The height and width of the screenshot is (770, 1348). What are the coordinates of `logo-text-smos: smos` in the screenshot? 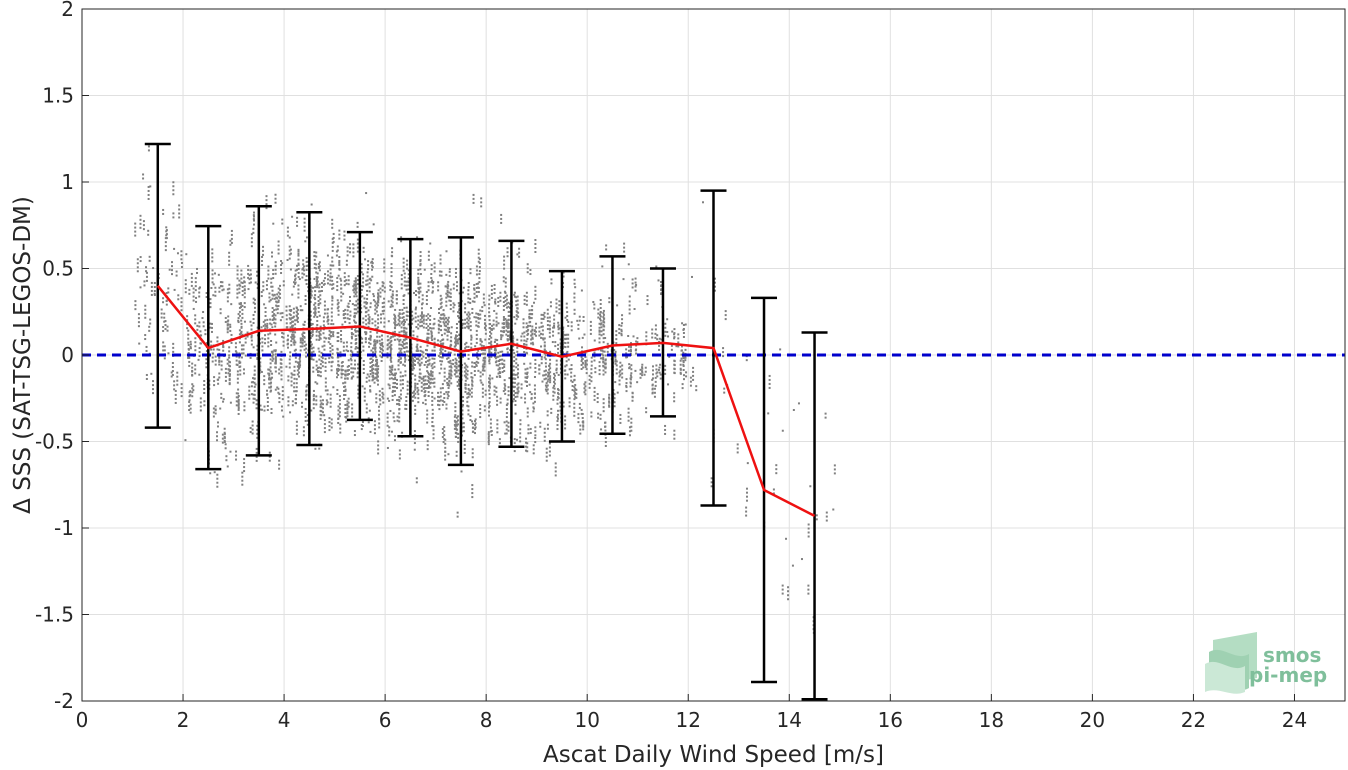 It's located at (1292, 655).